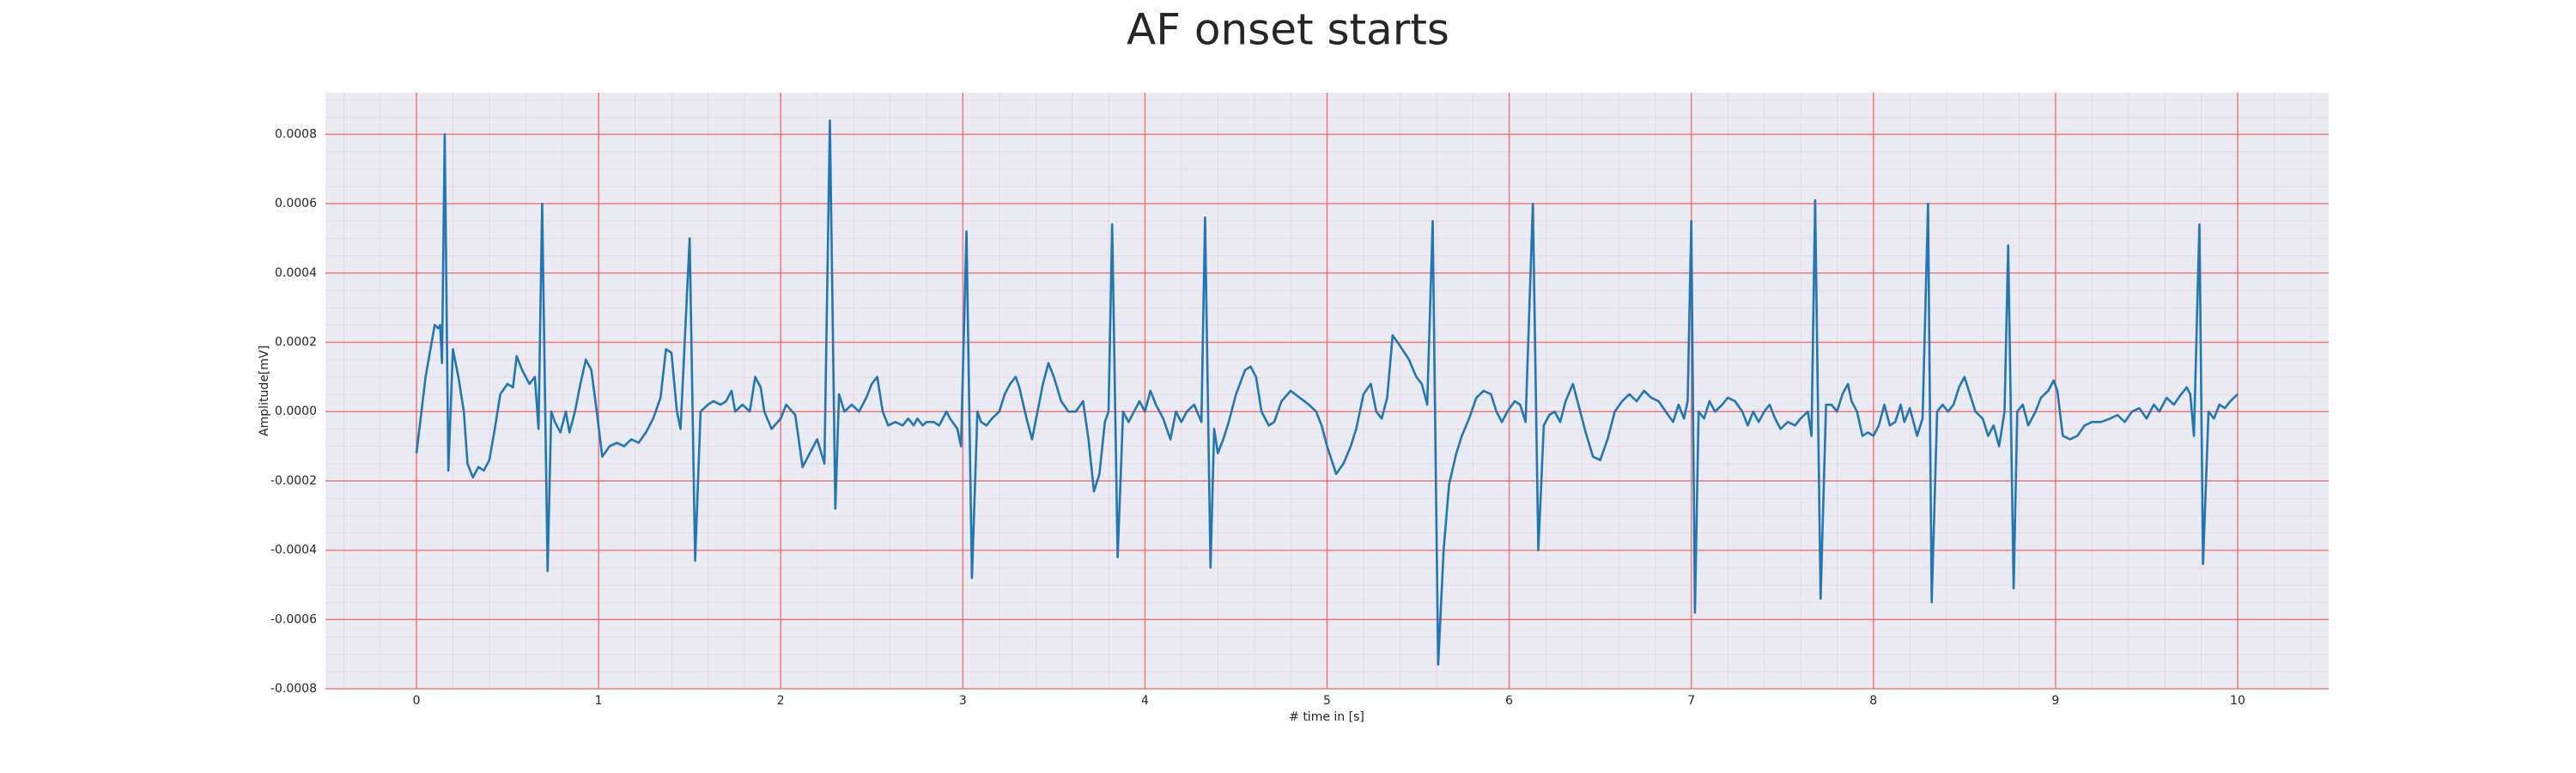  What do you see at coordinates (1145, 701) in the screenshot?
I see `x-tick-label: 4` at bounding box center [1145, 701].